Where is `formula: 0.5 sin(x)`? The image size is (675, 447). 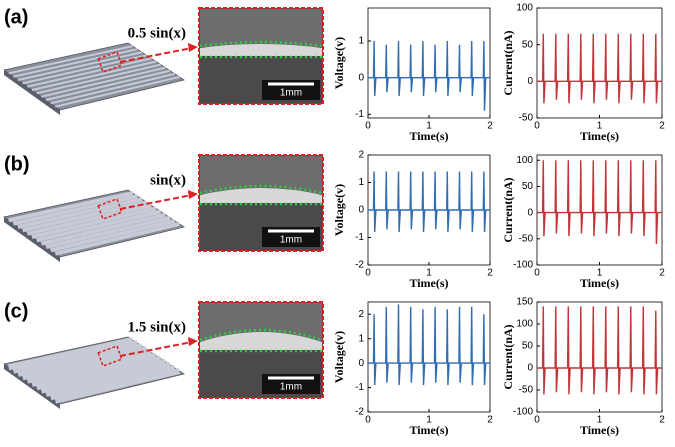
formula: 0.5 sin(x) is located at coordinates (157, 33).